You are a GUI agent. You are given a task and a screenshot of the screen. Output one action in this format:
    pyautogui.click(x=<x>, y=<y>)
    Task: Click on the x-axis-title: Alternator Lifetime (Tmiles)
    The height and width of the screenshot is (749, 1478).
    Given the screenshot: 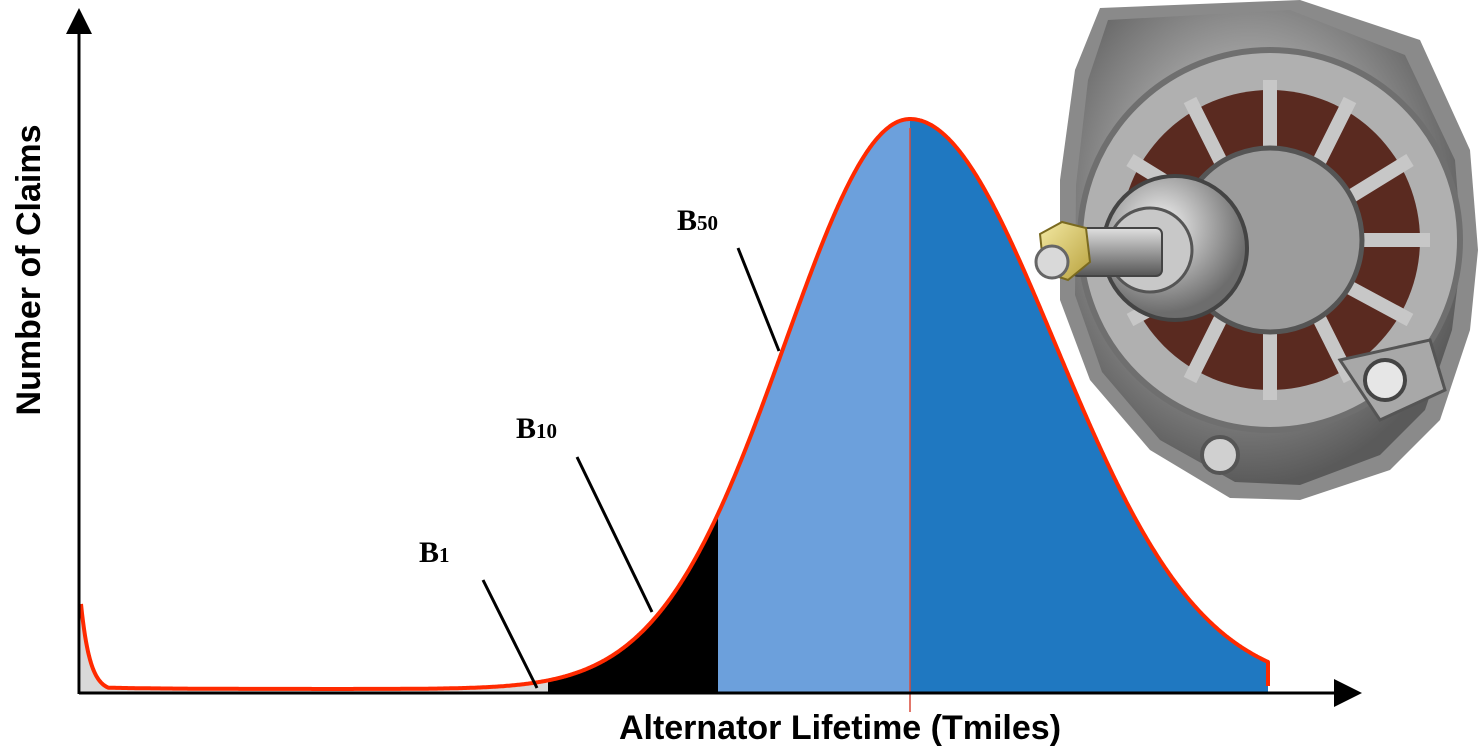 What is the action you would take?
    pyautogui.click(x=840, y=728)
    